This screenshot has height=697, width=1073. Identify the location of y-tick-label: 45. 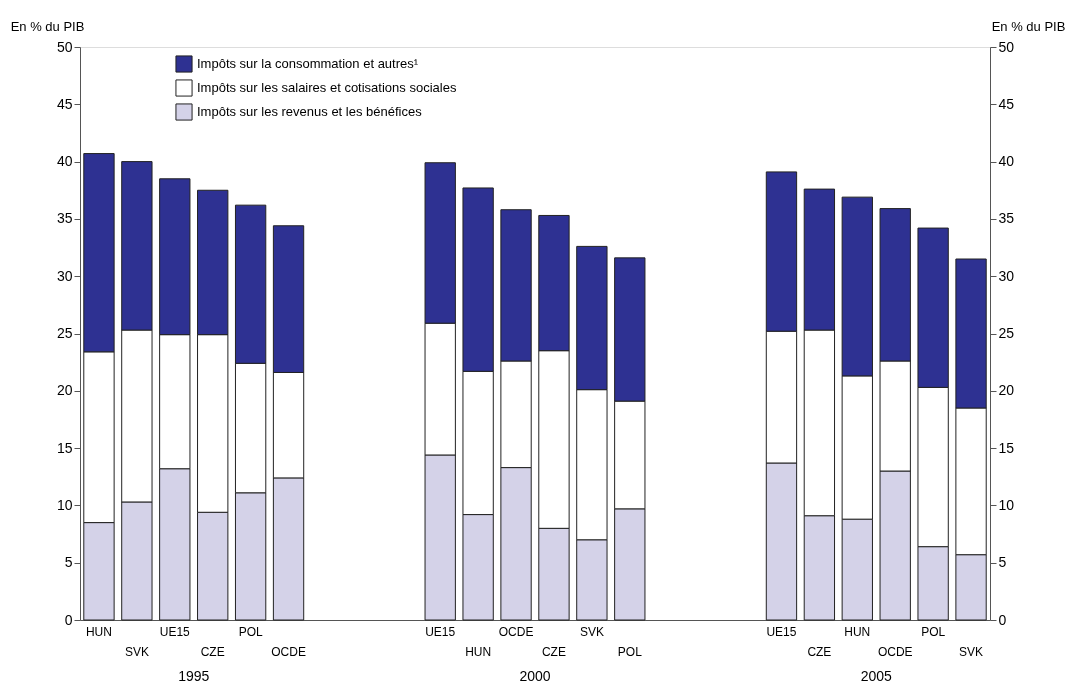
(64, 103).